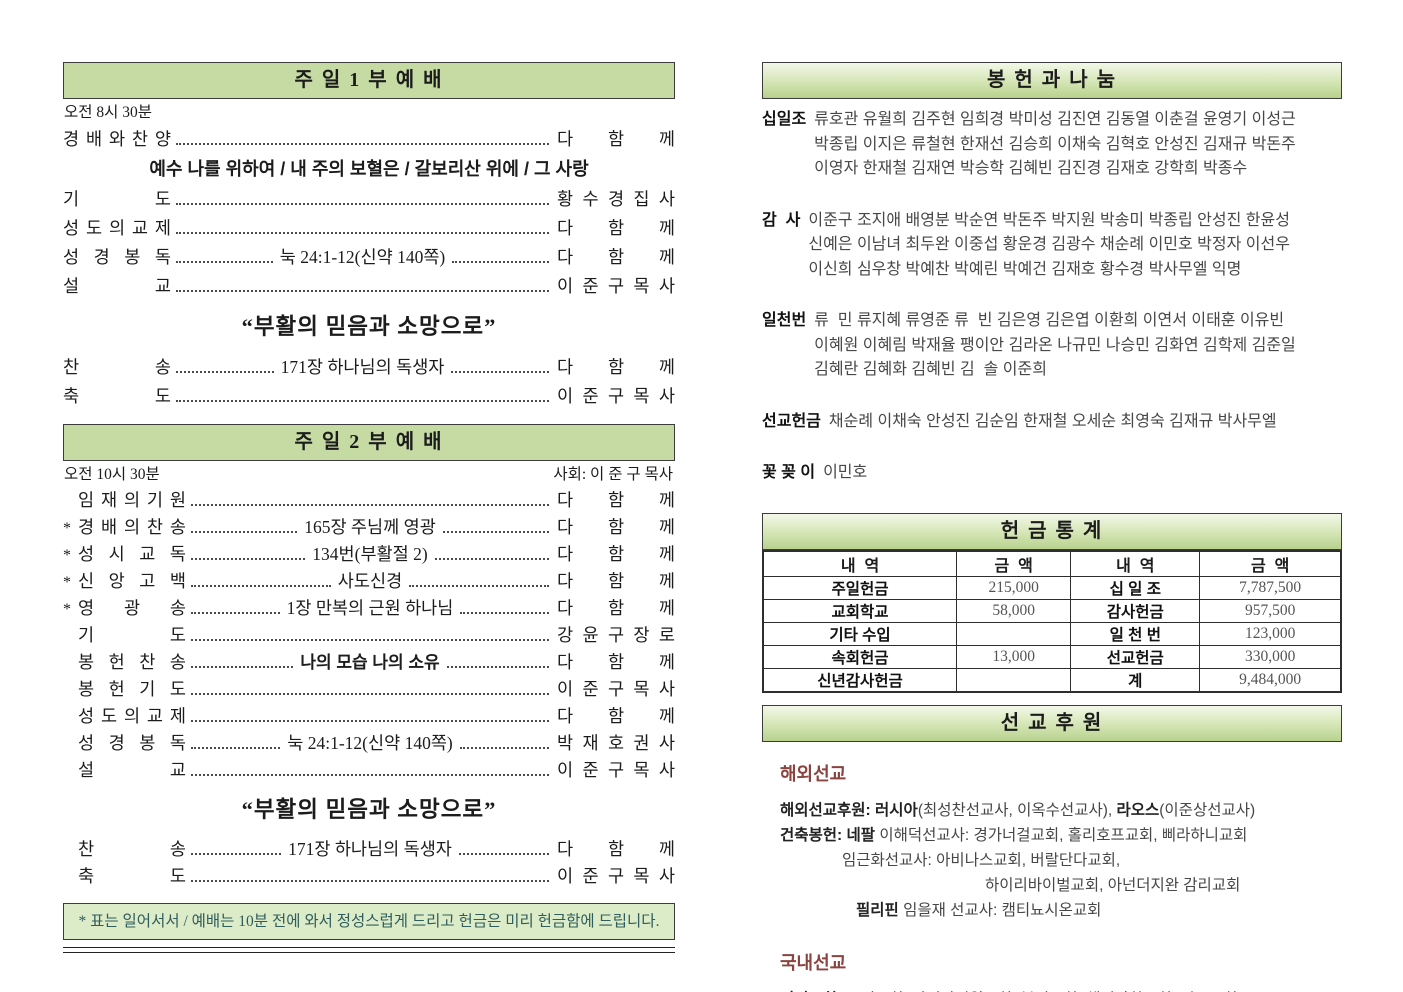 The image size is (1403, 992). Describe the element at coordinates (1061, 810) in the screenshot. I see `mission-line: 해외선교후원: 러시아(최성찬선교사, 이옥수선교사), 라오스(이준상선교사)` at that location.